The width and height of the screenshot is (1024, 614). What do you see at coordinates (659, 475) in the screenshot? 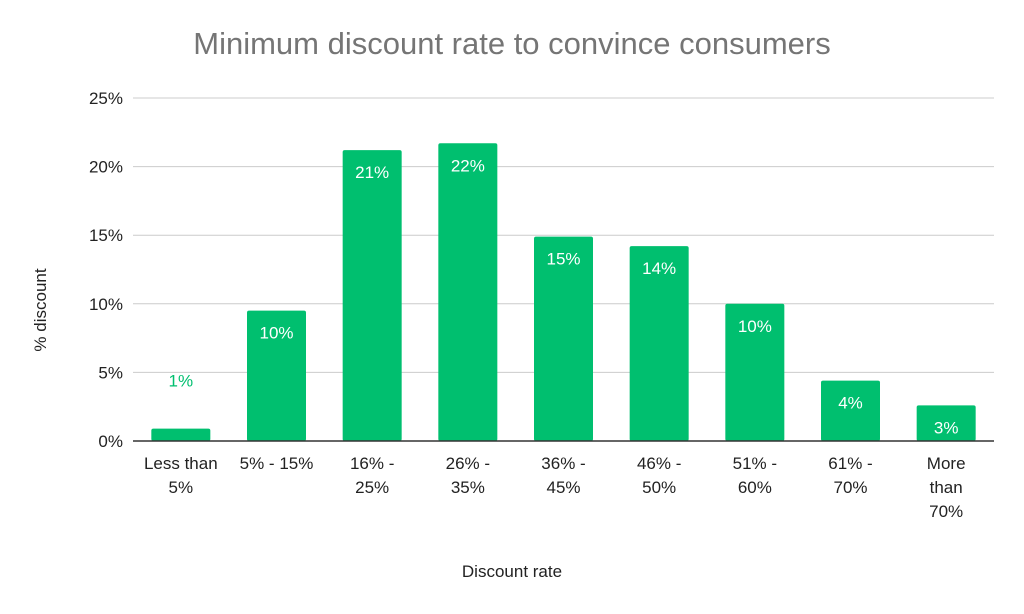
I see `x-tick-label: 46% - 50%` at bounding box center [659, 475].